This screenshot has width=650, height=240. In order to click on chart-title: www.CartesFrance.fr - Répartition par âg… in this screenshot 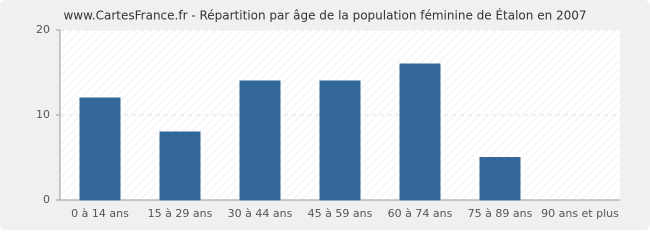, I will do `click(324, 15)`.